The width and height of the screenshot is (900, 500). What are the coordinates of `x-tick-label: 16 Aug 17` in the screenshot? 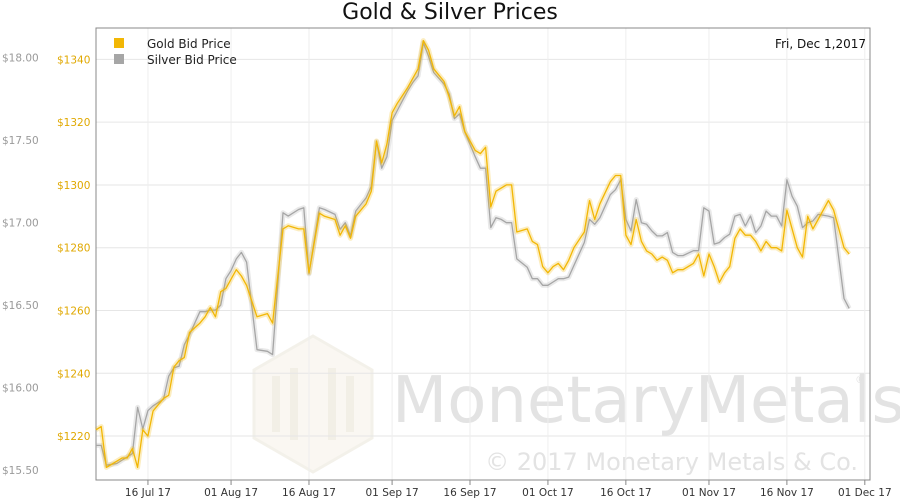 It's located at (309, 493).